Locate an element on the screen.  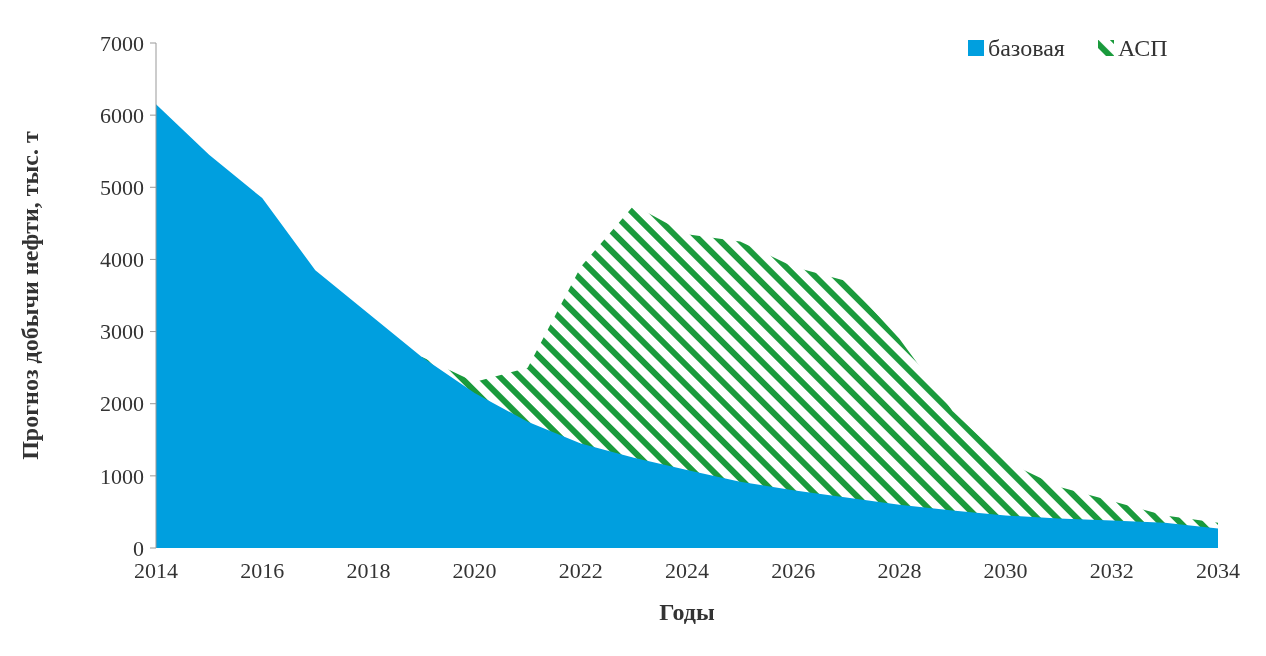
x-tick-label: 2018 is located at coordinates (368, 570).